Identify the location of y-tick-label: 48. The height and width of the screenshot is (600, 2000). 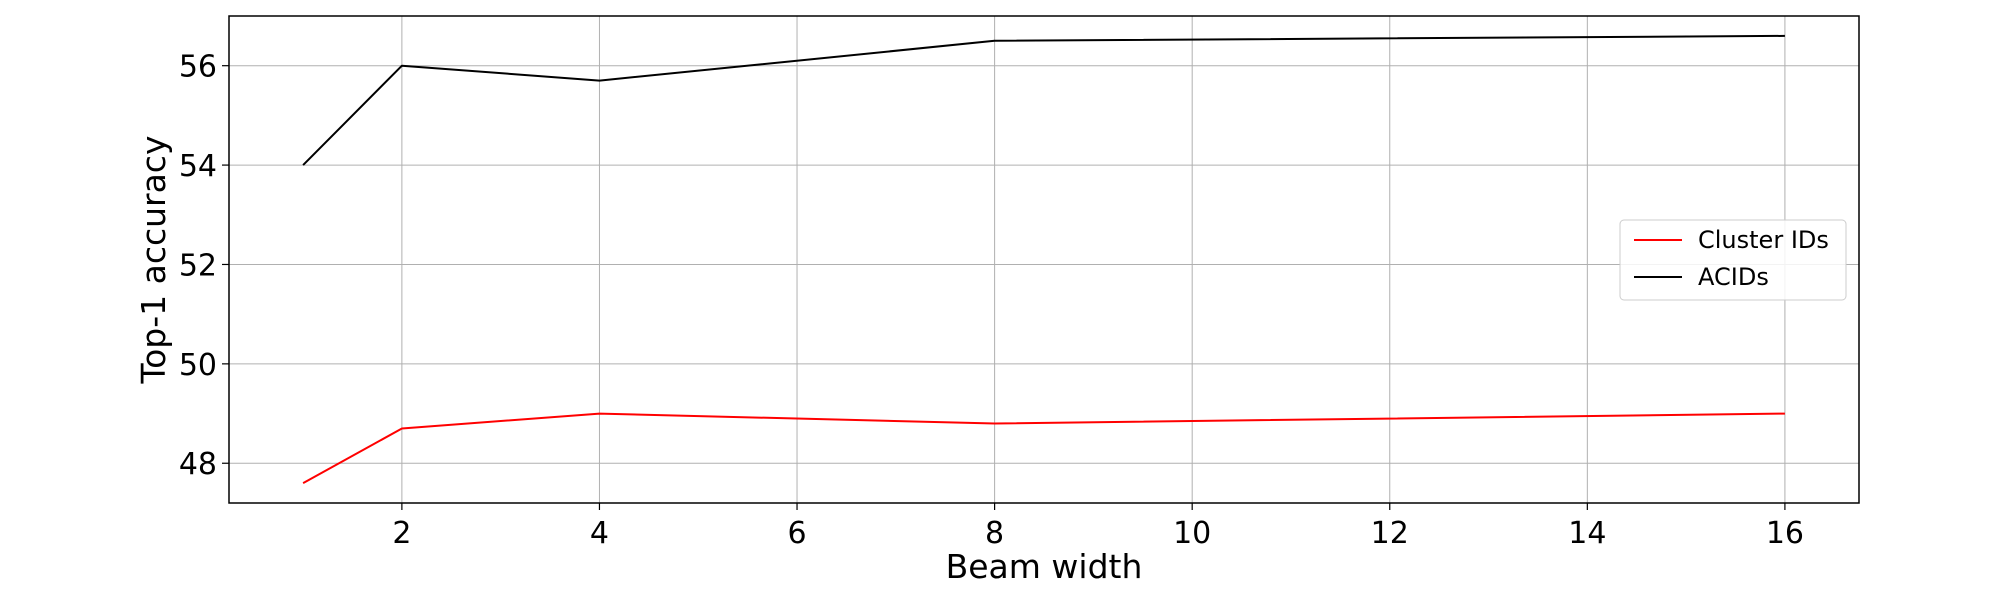
(198, 464).